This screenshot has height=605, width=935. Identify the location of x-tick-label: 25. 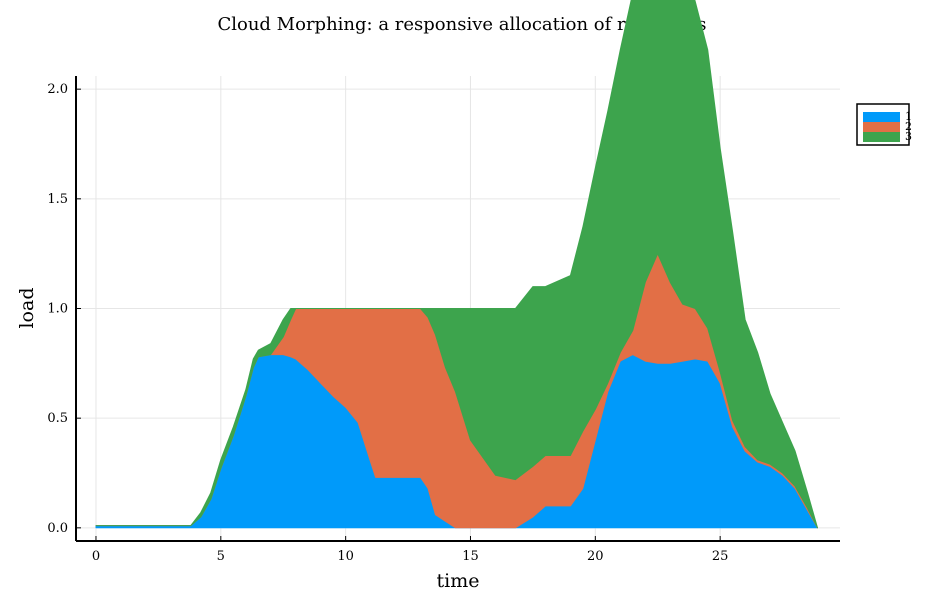
(720, 556).